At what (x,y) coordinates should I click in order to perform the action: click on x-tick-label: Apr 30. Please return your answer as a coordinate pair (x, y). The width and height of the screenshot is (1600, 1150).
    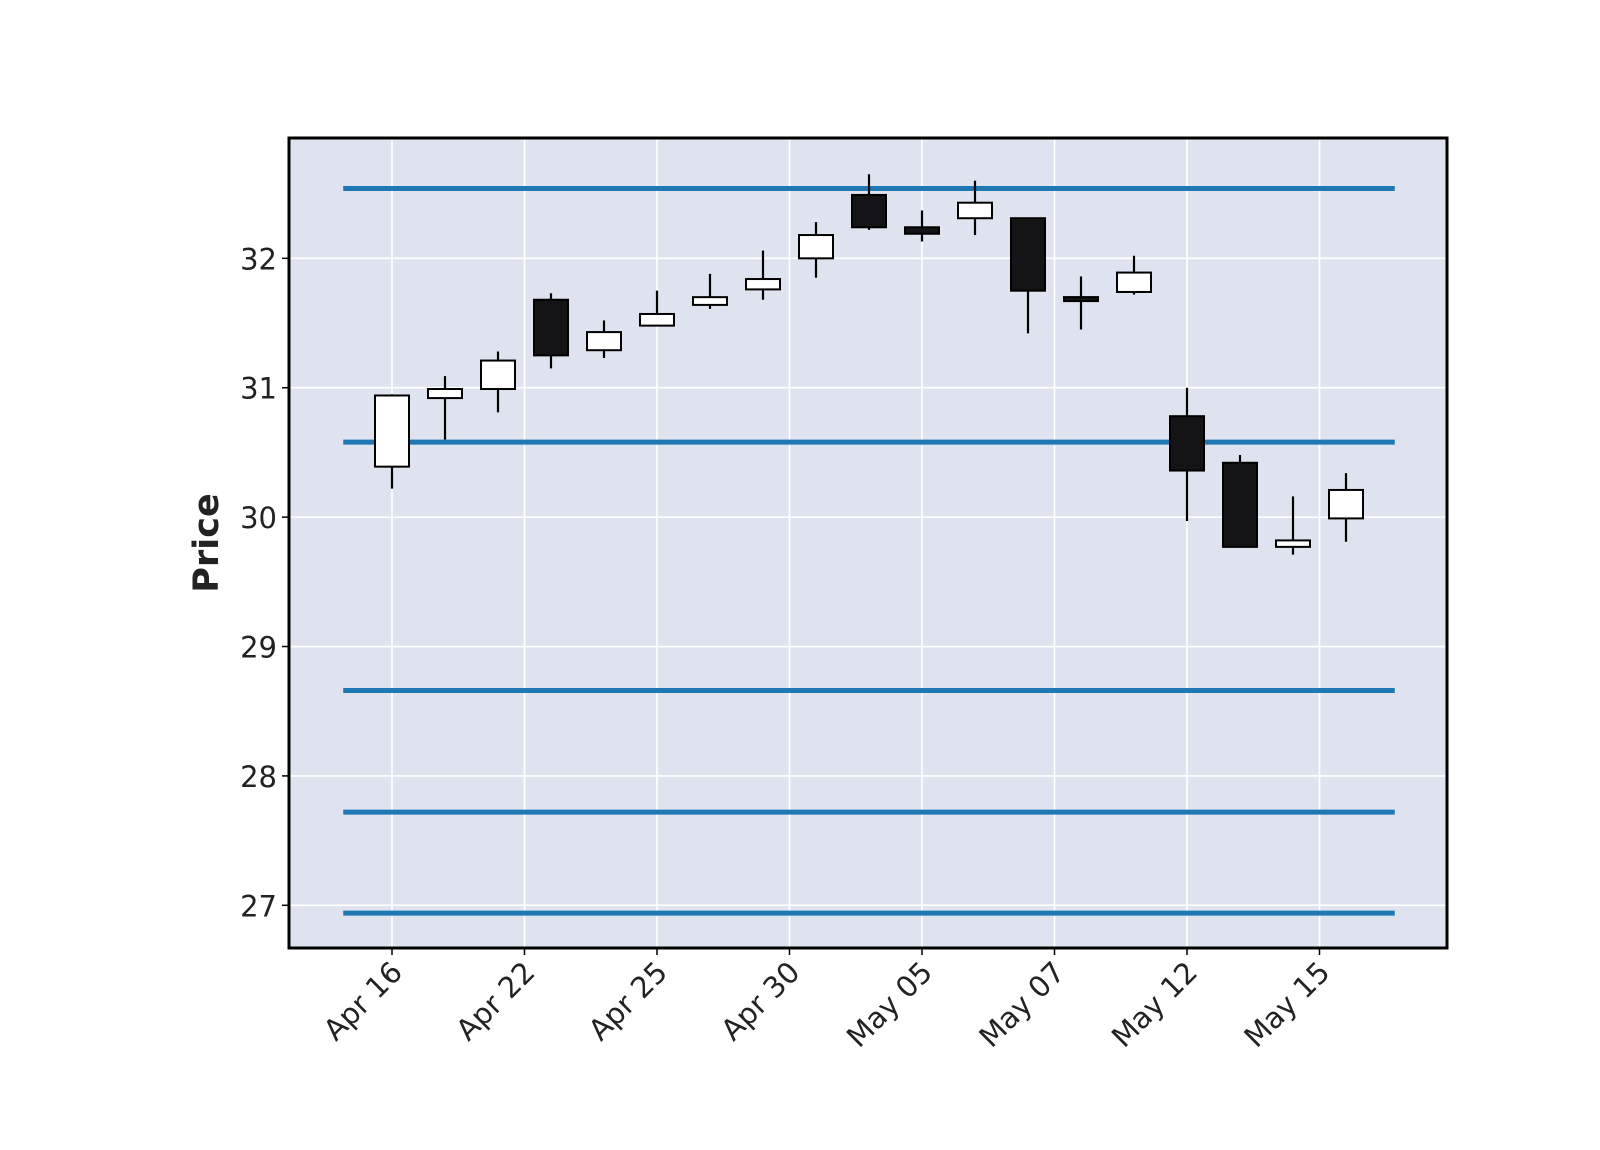
    Looking at the image, I should click on (760, 1001).